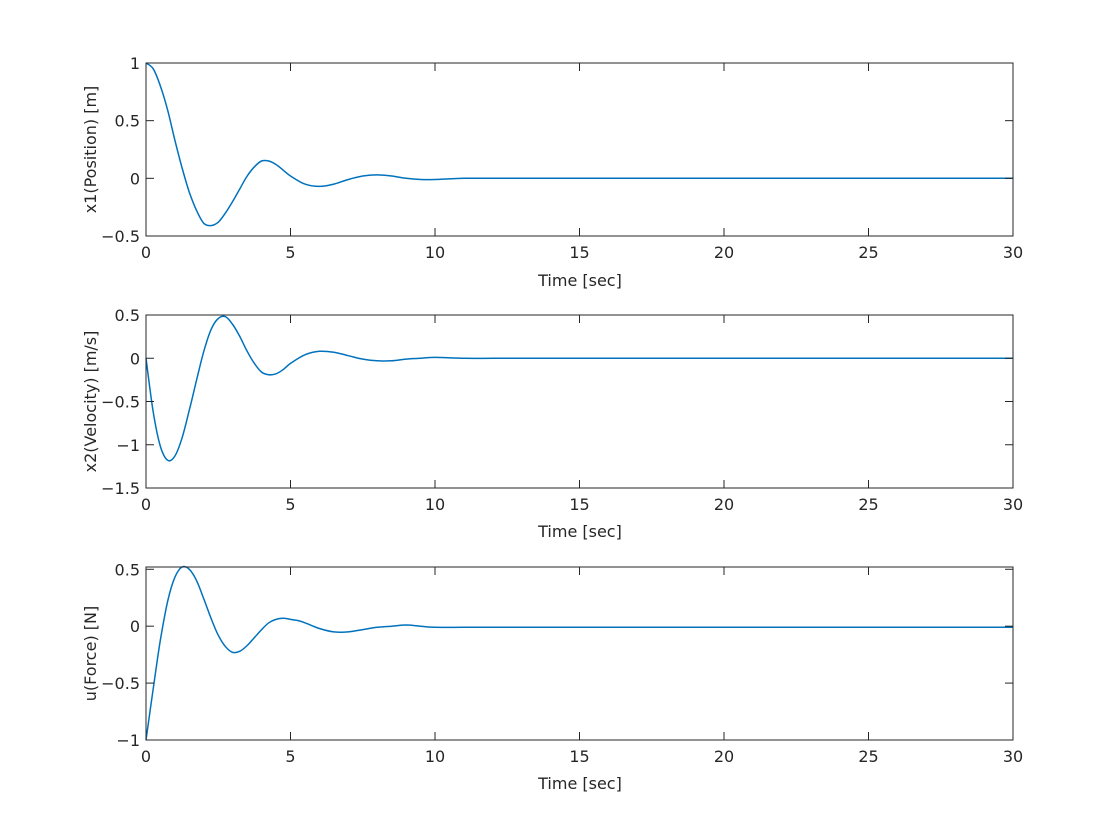 Image resolution: width=1120 pixels, height=840 pixels. I want to click on y-tick-labels: −1 −0.5 0 0.5, so click(120, 655).